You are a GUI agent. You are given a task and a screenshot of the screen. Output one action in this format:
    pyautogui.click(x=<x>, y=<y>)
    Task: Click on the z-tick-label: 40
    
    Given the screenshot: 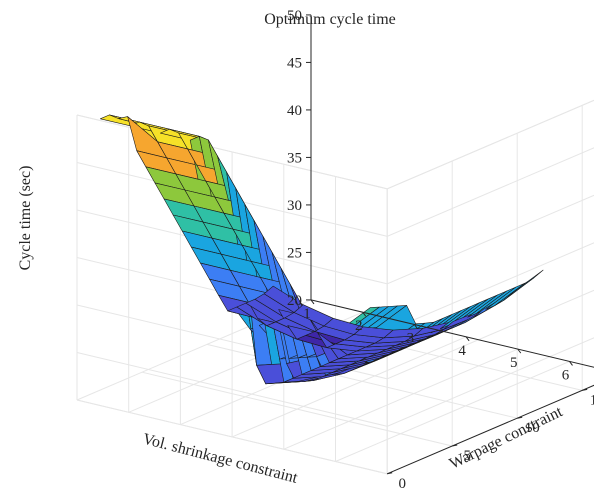 What is the action you would take?
    pyautogui.click(x=294, y=111)
    